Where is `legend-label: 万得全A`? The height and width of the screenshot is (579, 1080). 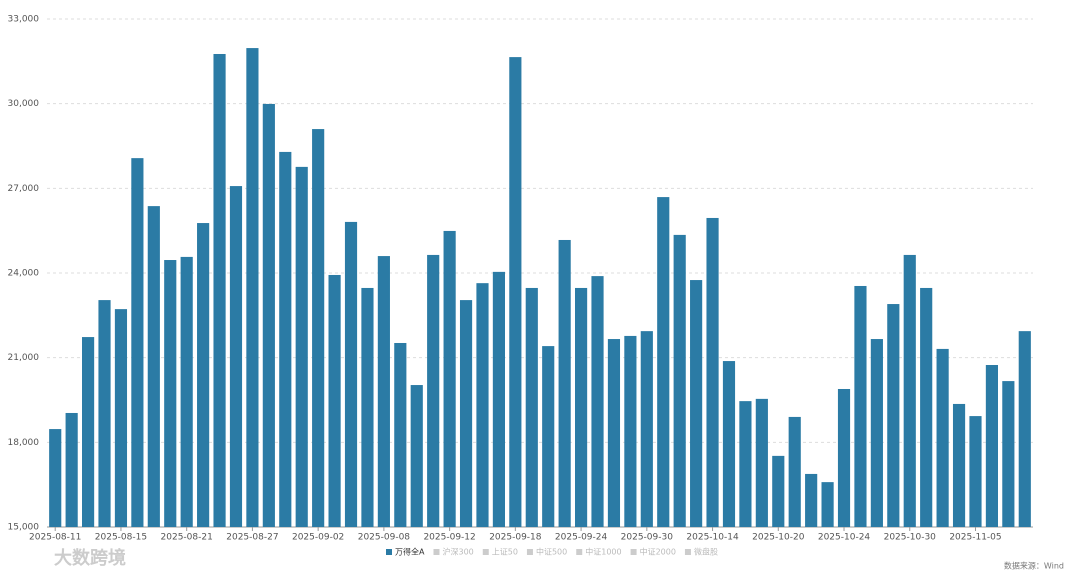
legend-label: 万得全A is located at coordinates (410, 552).